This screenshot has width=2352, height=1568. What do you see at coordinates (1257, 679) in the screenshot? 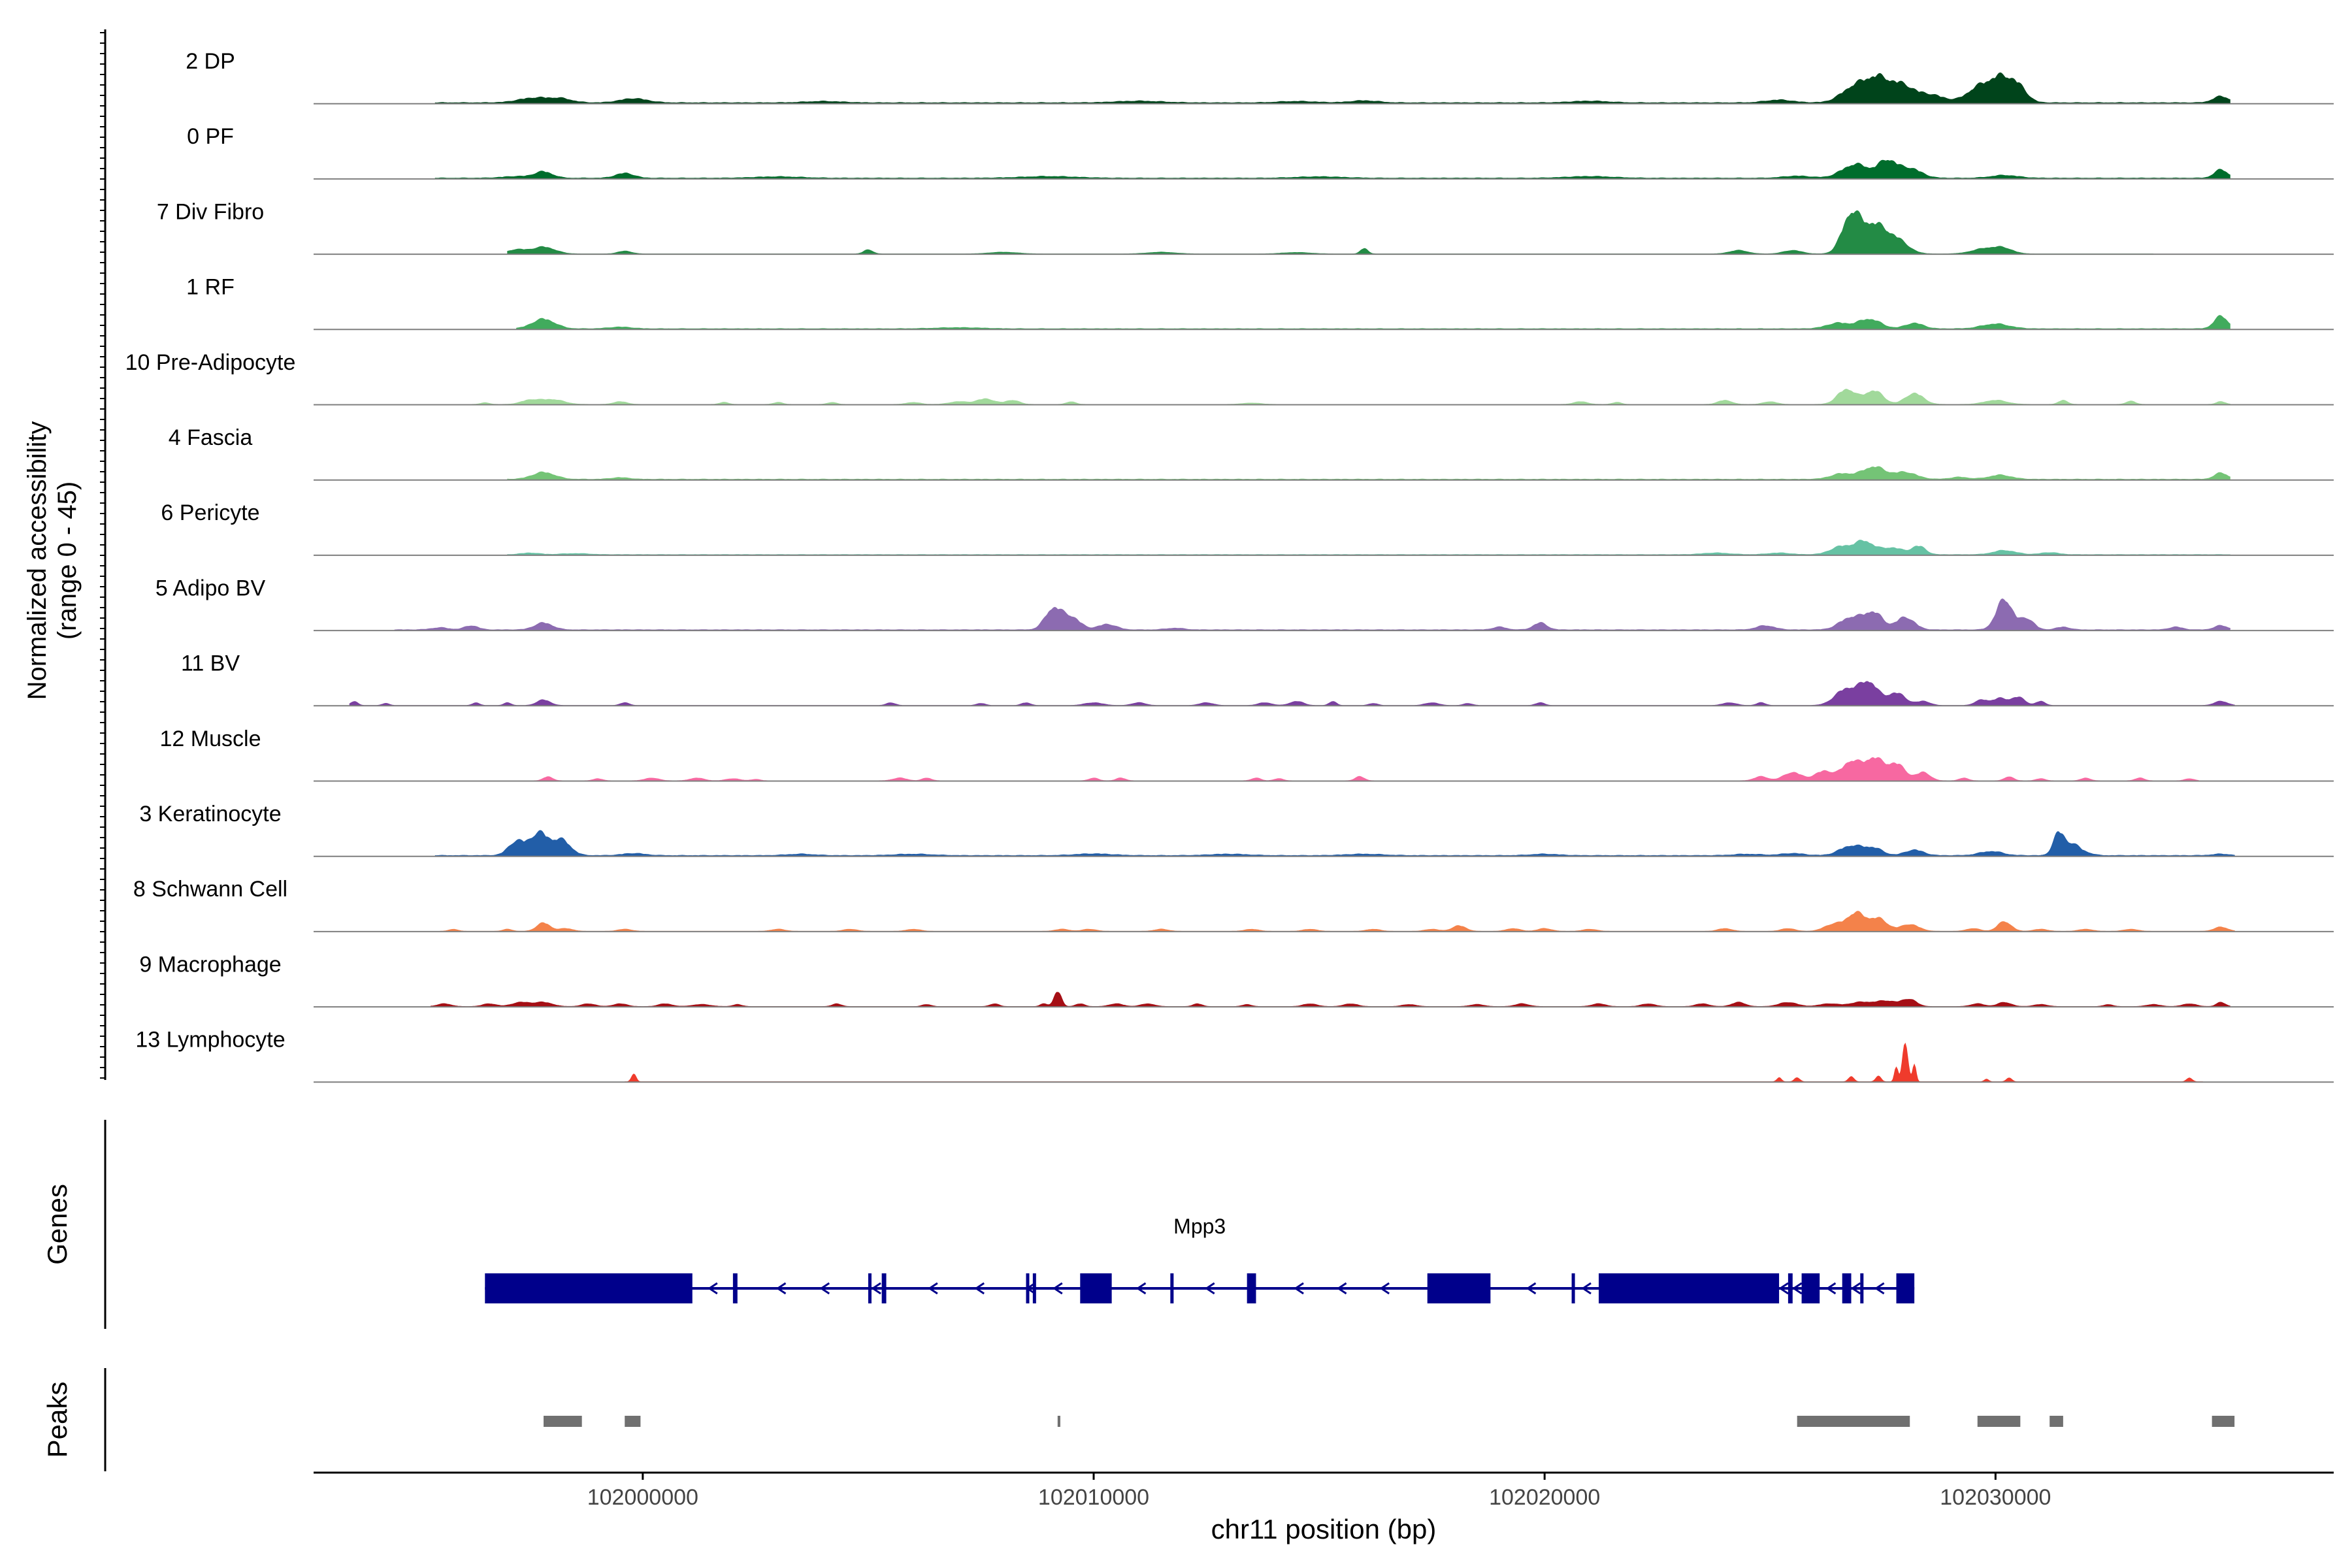
I see `track-11-bv: 11 BV` at bounding box center [1257, 679].